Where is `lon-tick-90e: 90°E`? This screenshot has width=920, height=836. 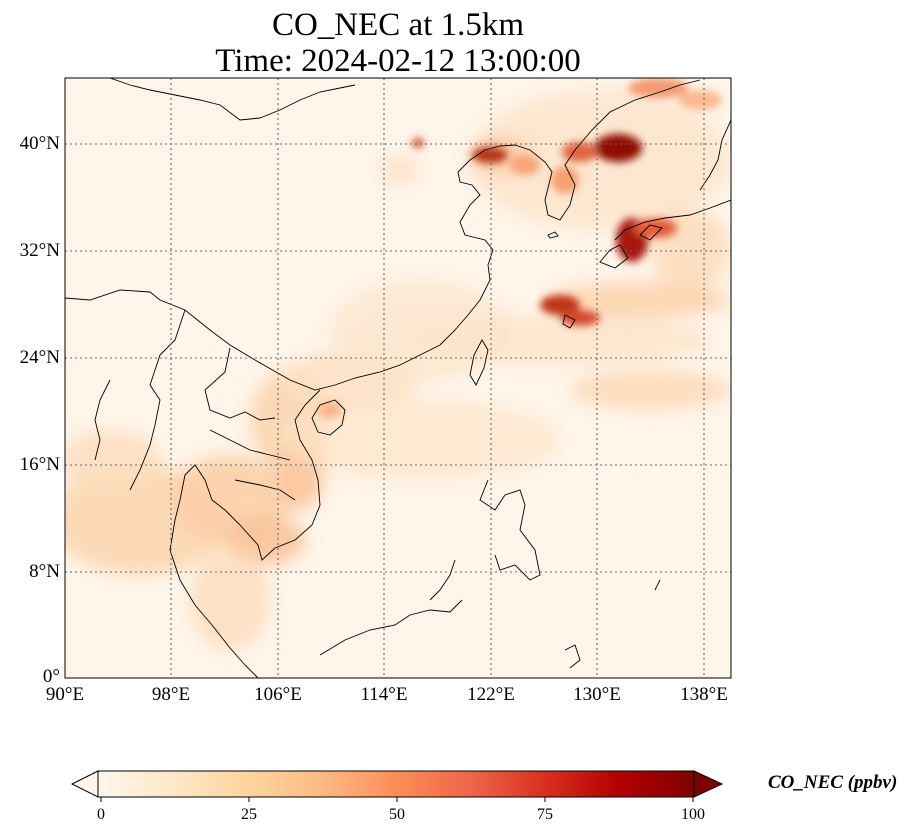 lon-tick-90e: 90°E is located at coordinates (65, 694).